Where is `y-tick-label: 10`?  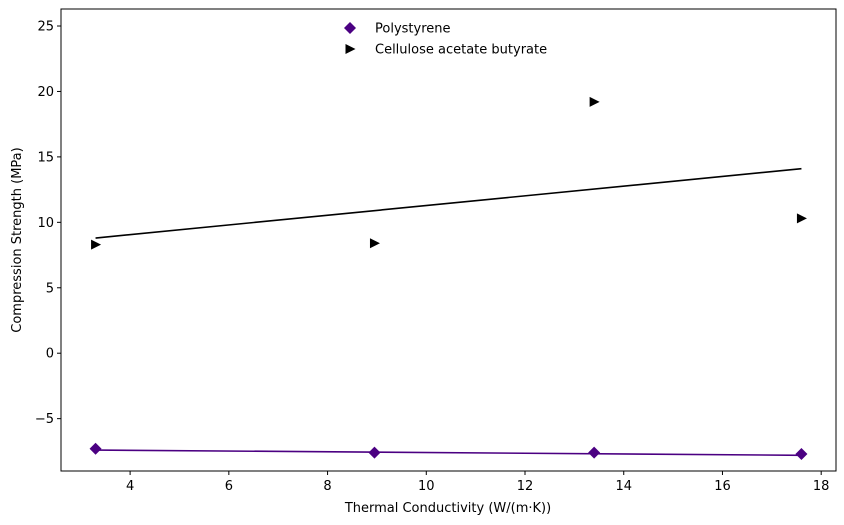
y-tick-label: 10 is located at coordinates (45, 223).